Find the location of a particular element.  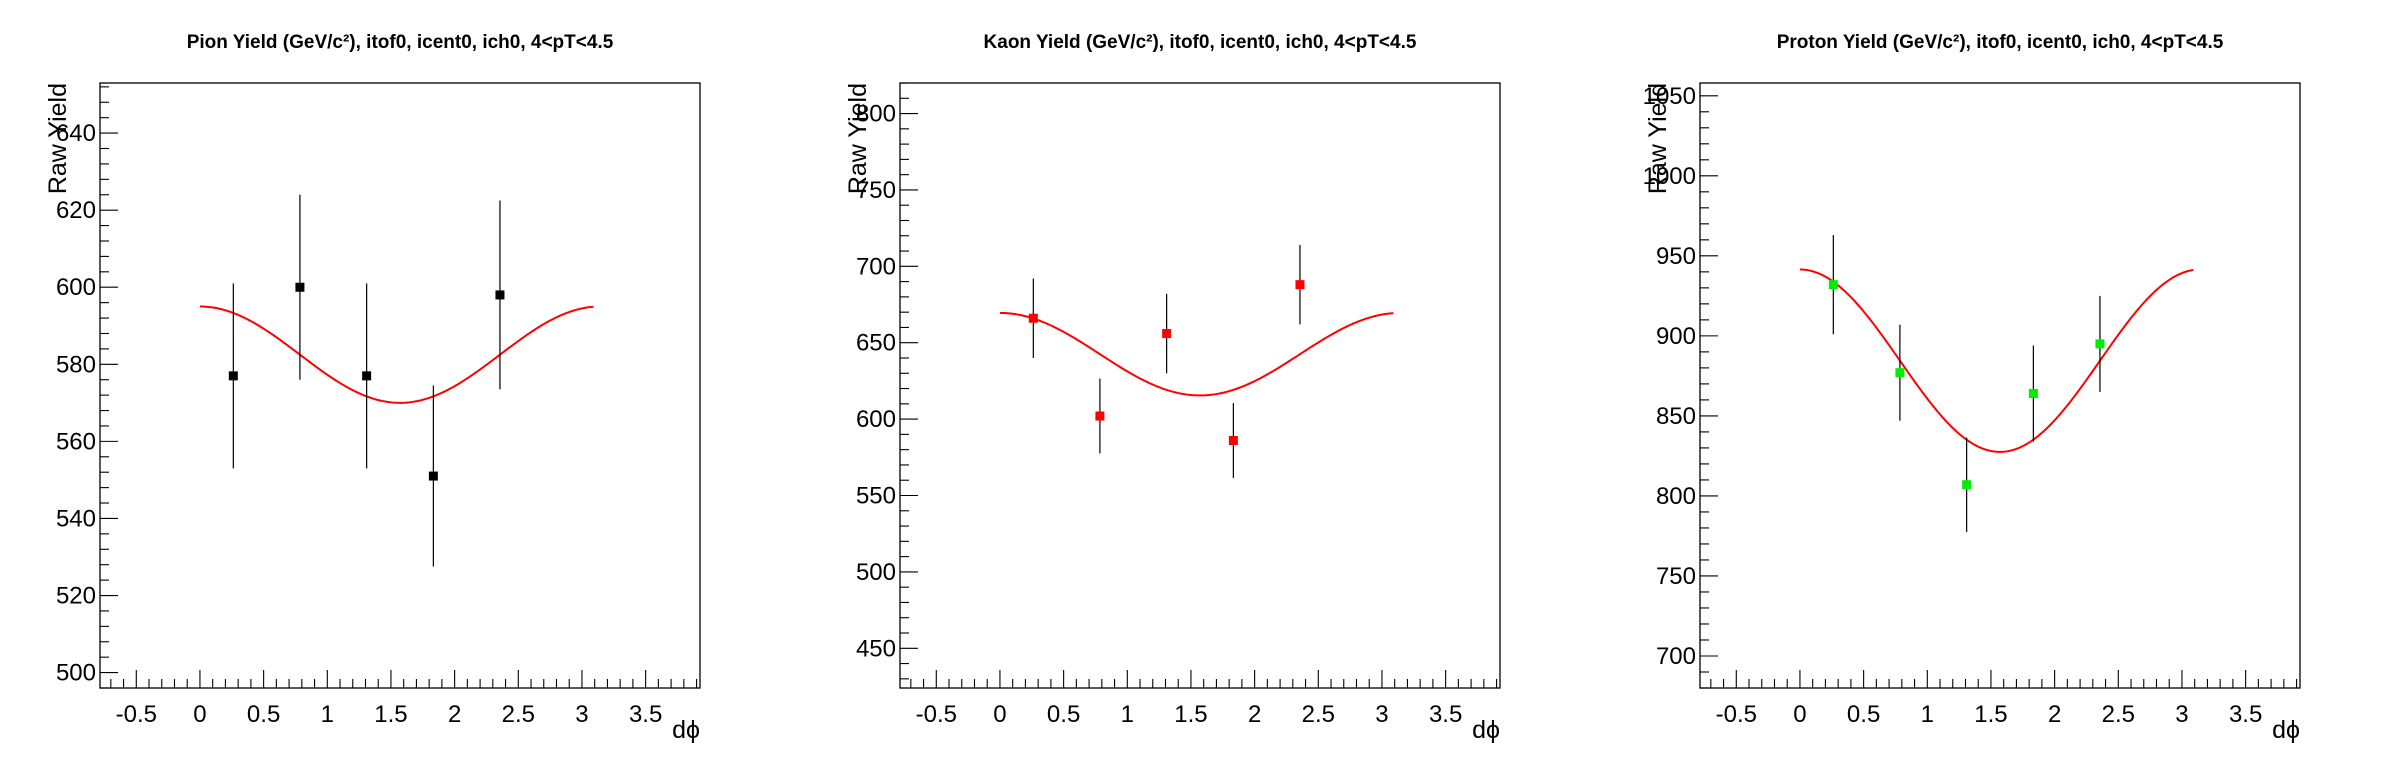

pion-y-tick-label: 540 is located at coordinates (76, 518).